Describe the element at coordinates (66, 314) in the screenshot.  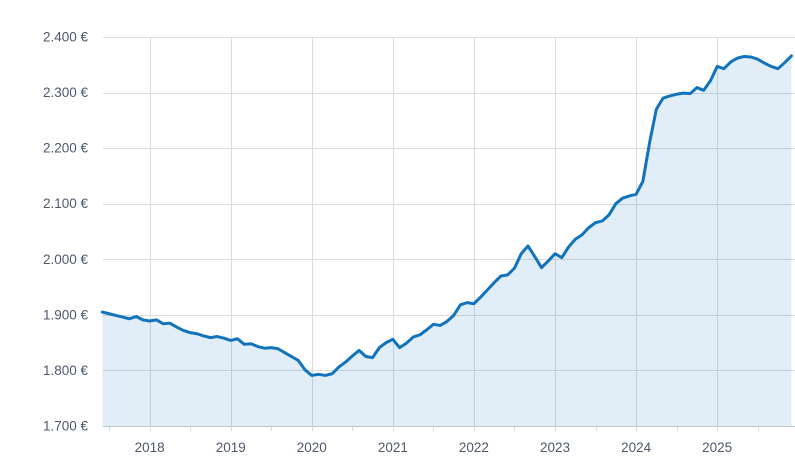
I see `y-axis-label: 1.900 €` at that location.